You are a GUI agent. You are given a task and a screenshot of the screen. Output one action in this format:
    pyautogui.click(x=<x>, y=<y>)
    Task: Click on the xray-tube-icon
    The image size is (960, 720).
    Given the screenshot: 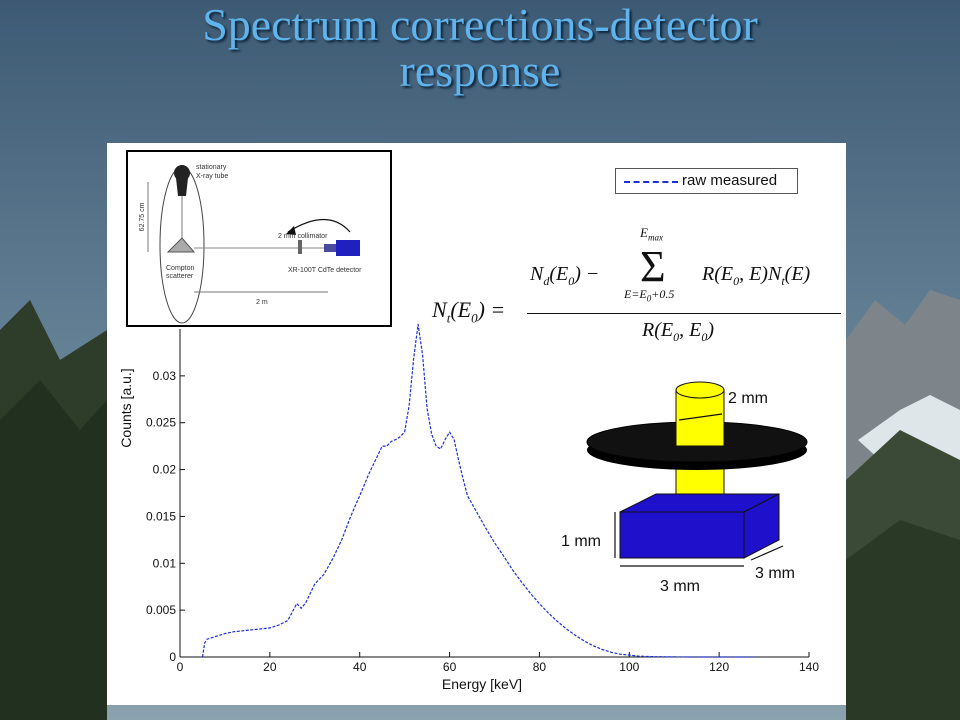 What is the action you would take?
    pyautogui.click(x=182, y=173)
    